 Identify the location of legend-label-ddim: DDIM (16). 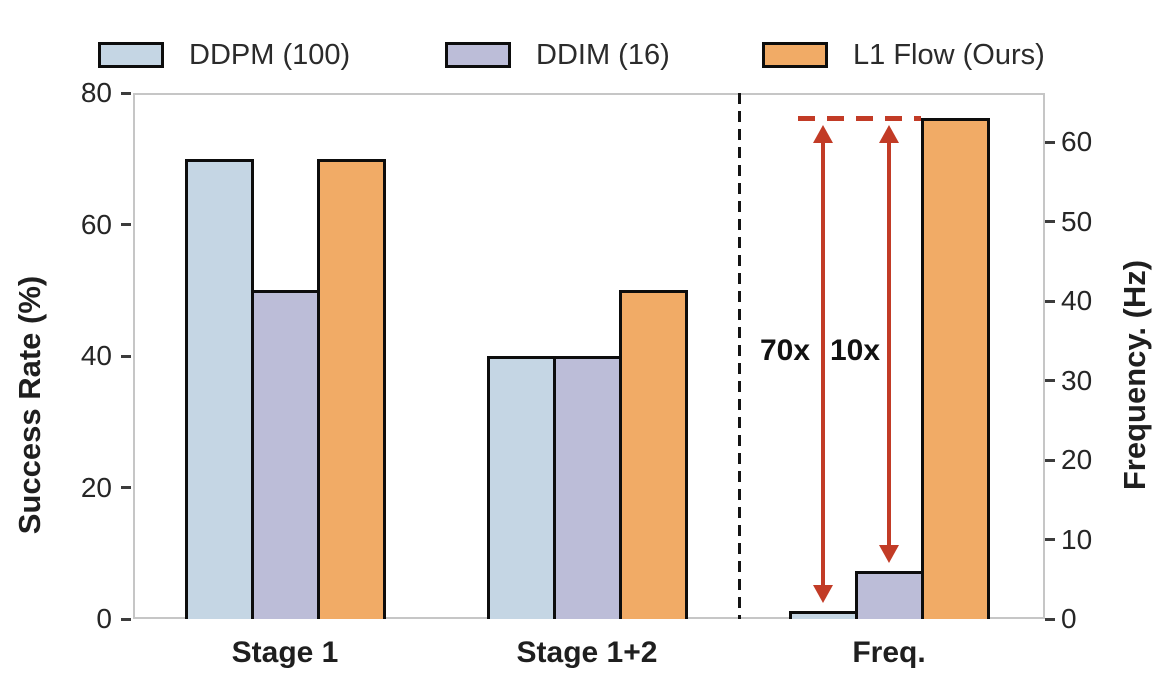
(603, 55).